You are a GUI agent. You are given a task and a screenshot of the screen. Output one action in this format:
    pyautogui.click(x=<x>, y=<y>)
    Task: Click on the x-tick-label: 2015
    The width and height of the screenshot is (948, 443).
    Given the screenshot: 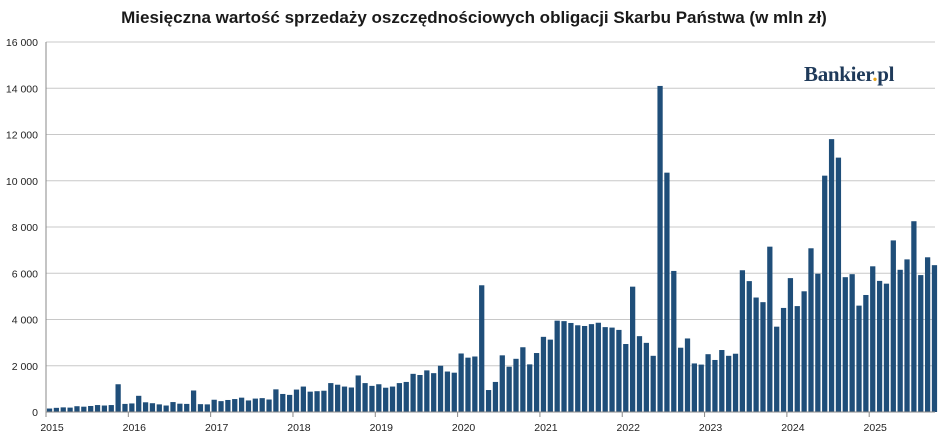 What is the action you would take?
    pyautogui.click(x=52, y=428)
    